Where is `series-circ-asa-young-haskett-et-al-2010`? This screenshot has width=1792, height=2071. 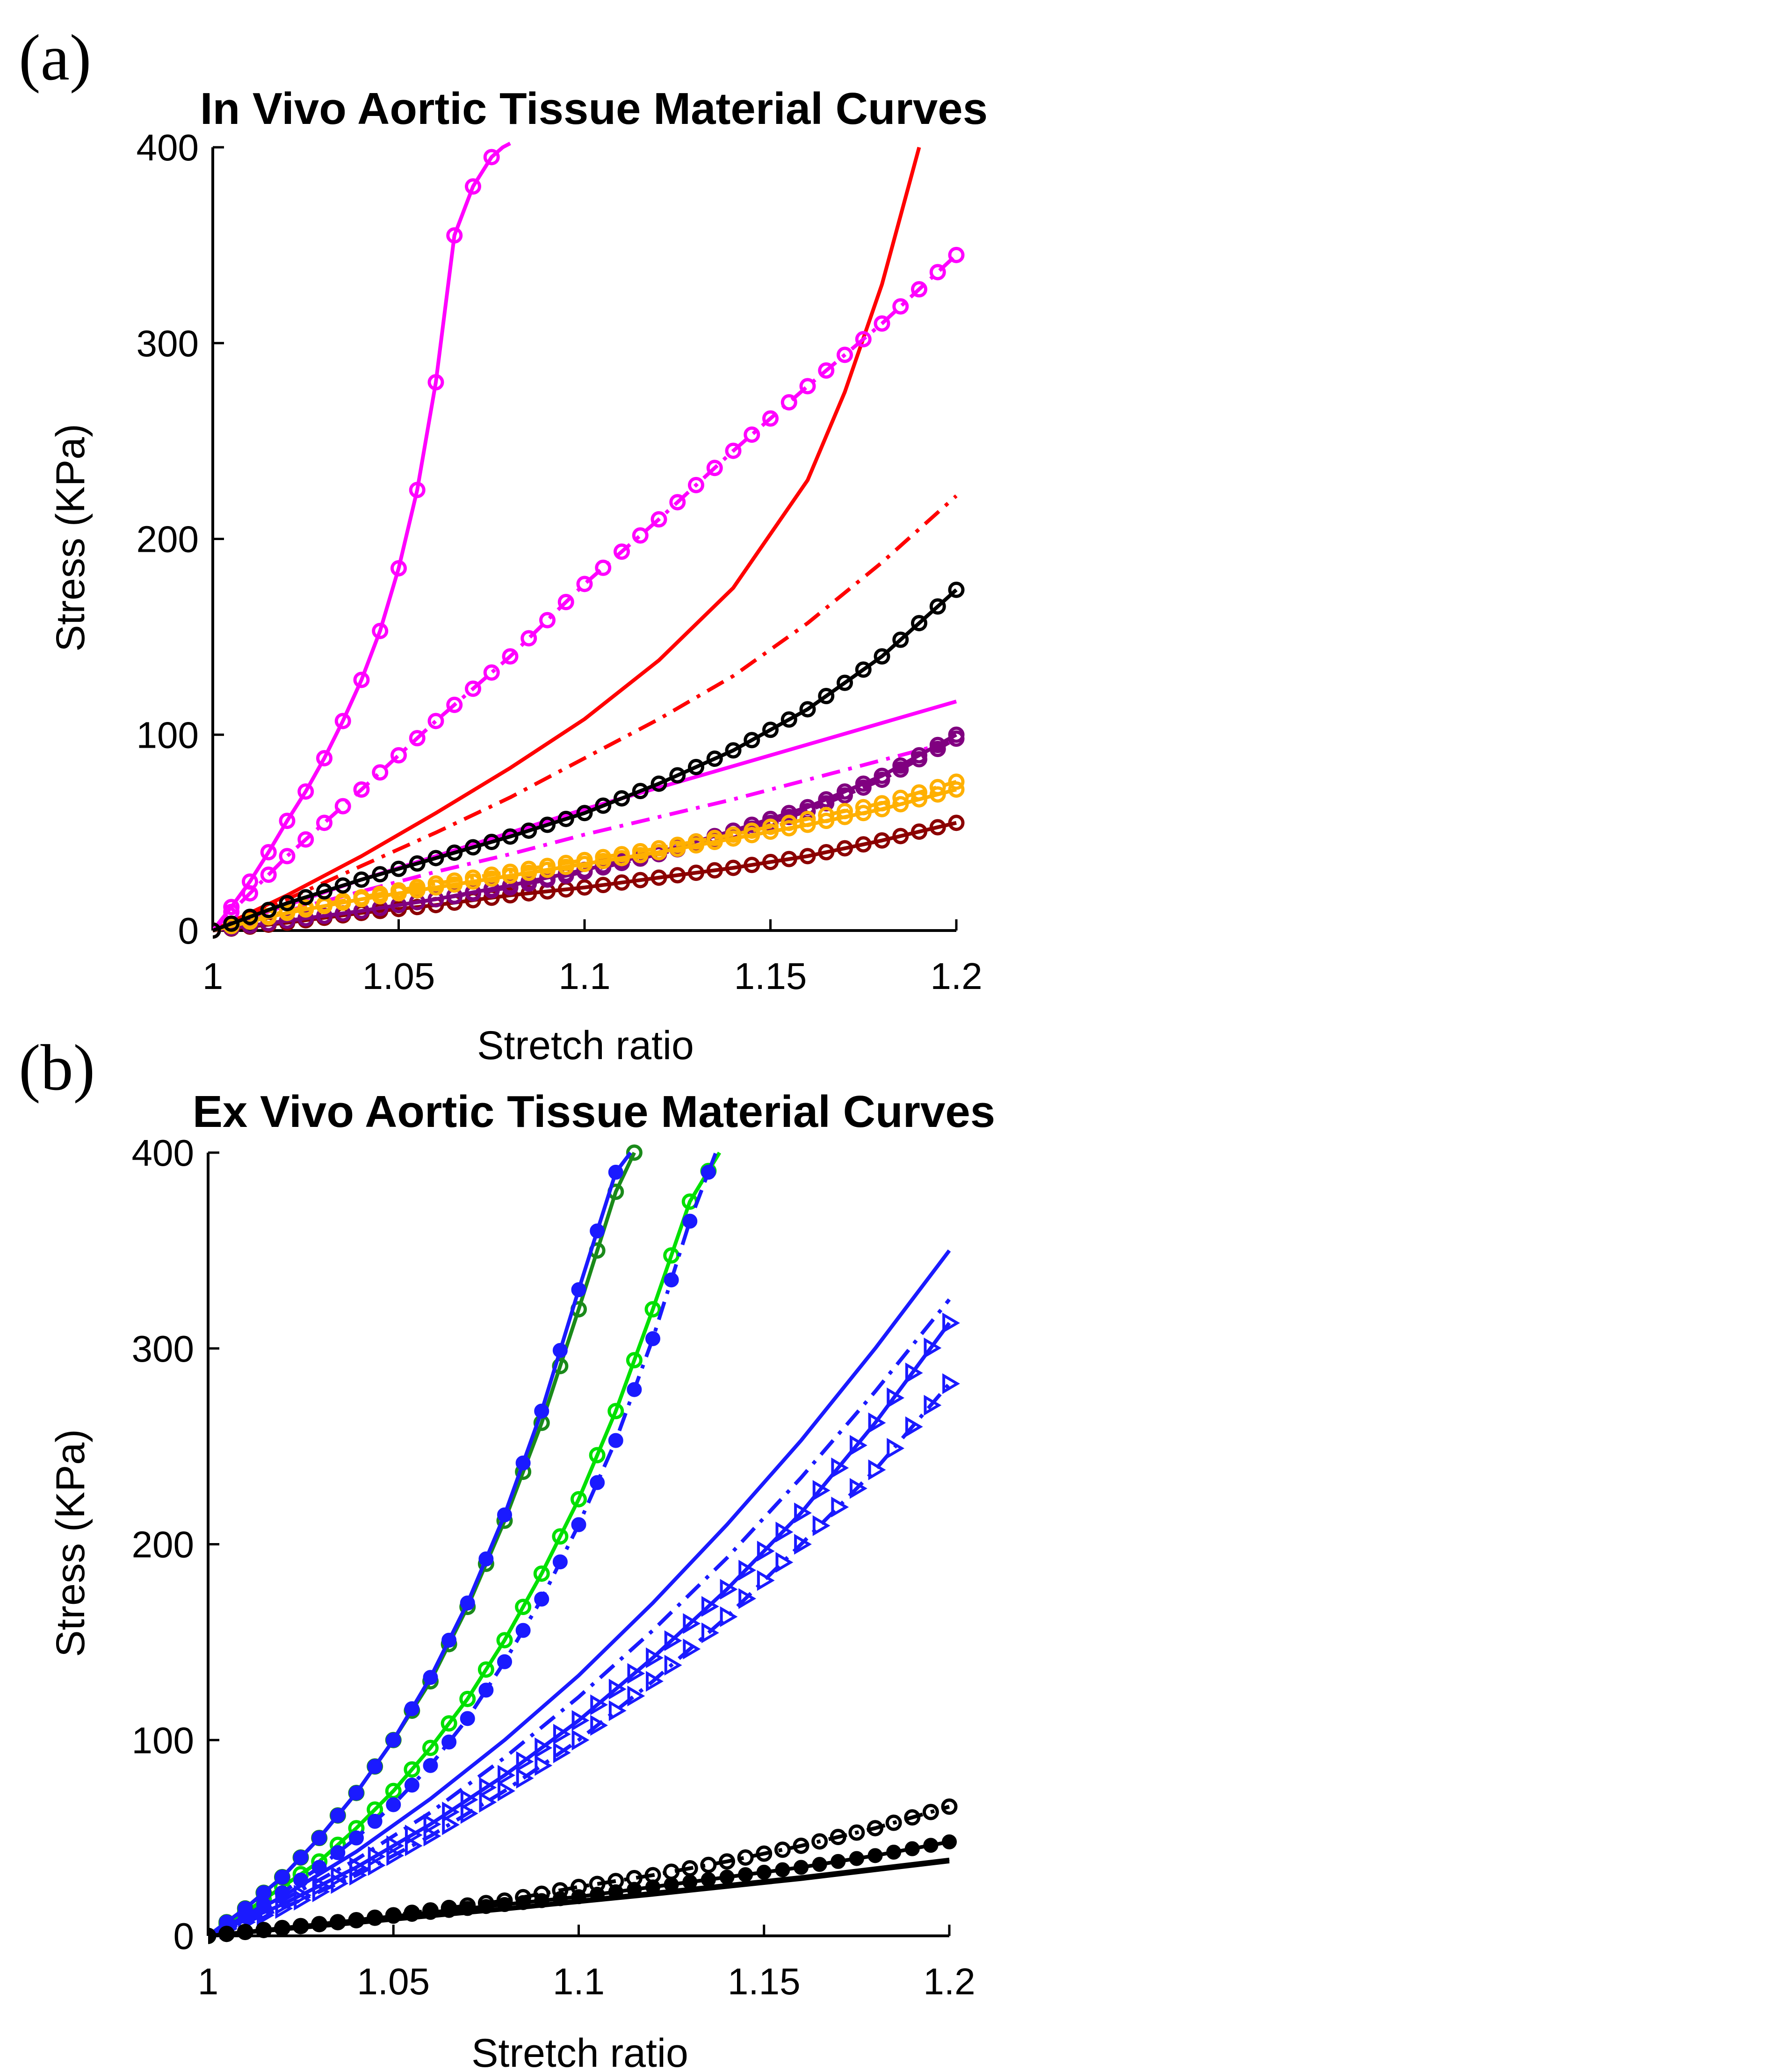
series-circ-asa-young-haskett-et-al-2010 is located at coordinates (579, 1593).